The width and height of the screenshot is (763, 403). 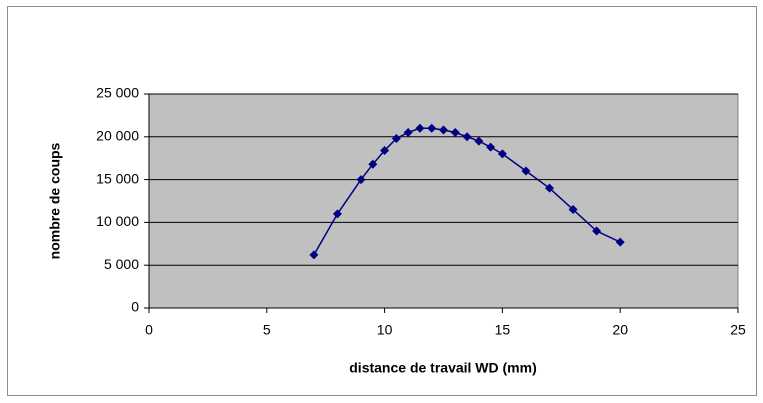 What do you see at coordinates (55, 200) in the screenshot?
I see `y-axis-title: nombre de coups` at bounding box center [55, 200].